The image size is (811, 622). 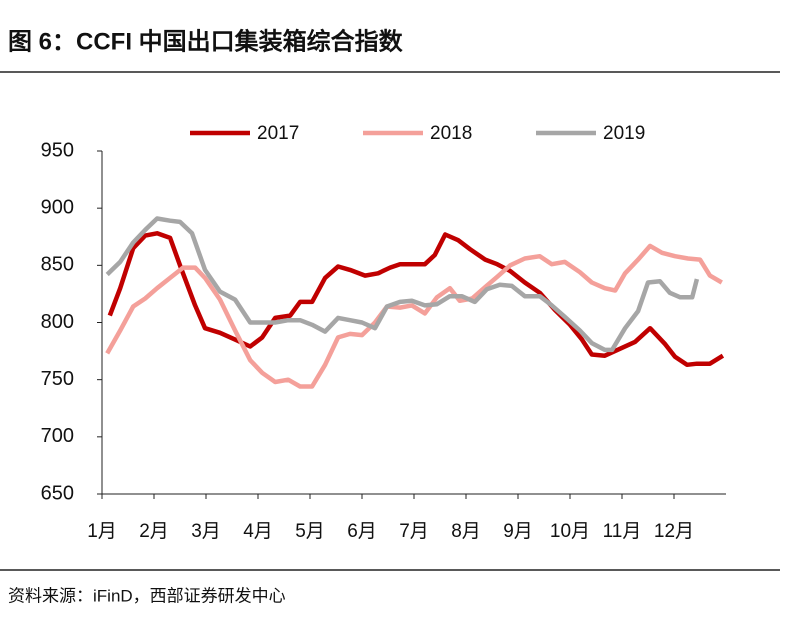 I want to click on legend-label: 2017, so click(x=278, y=133).